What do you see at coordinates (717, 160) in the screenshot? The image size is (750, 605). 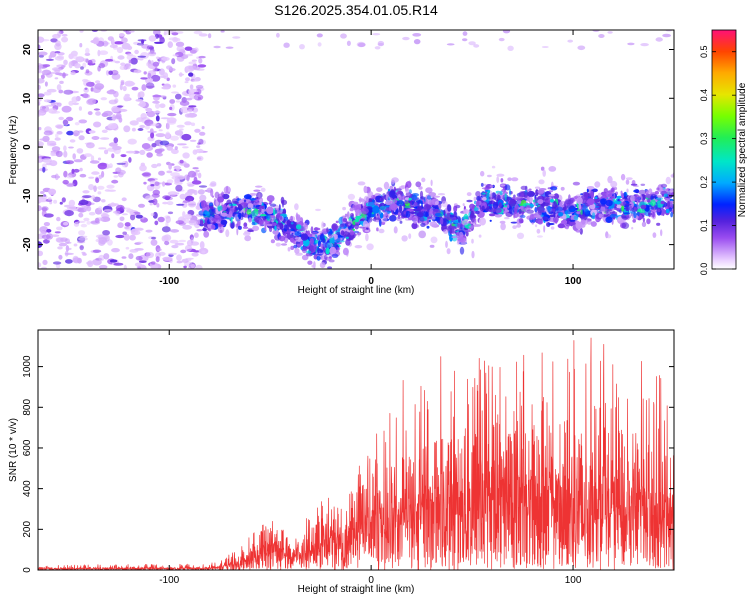 I see `colorbar-ticks: 0.0 0.1 0.2 0.3 0.4 0.5` at bounding box center [717, 160].